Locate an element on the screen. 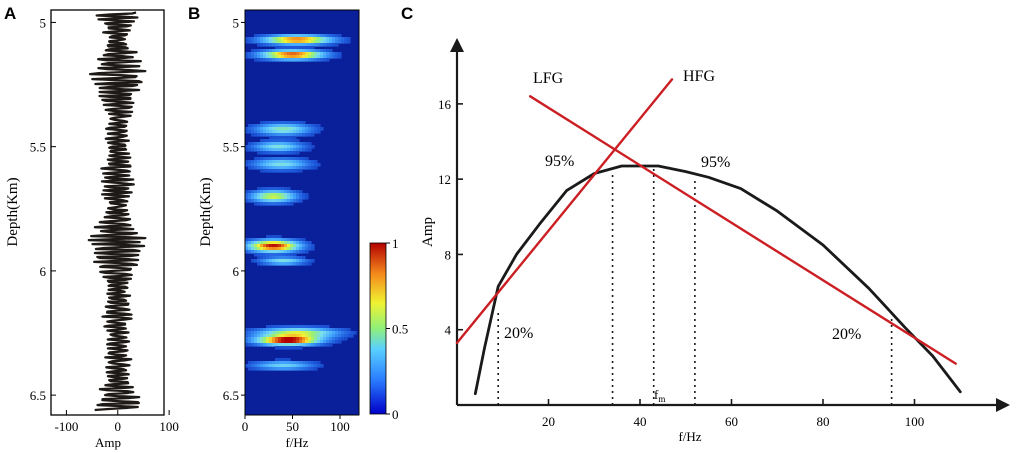  panel-c-ytick-label: 4 is located at coordinates (448, 330).